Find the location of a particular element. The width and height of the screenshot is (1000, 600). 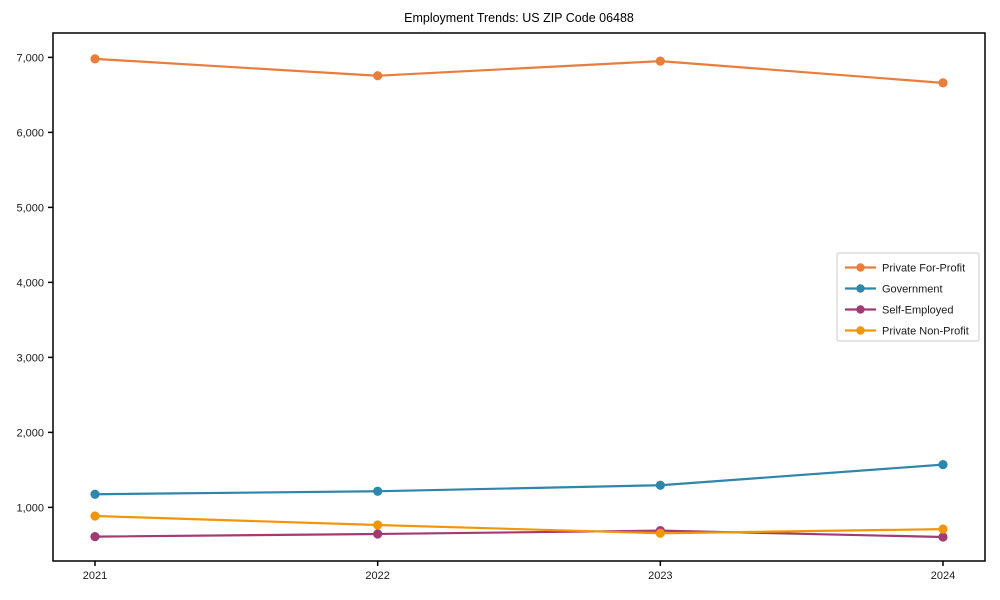

legend-marker-private-non-profit is located at coordinates (860, 330).